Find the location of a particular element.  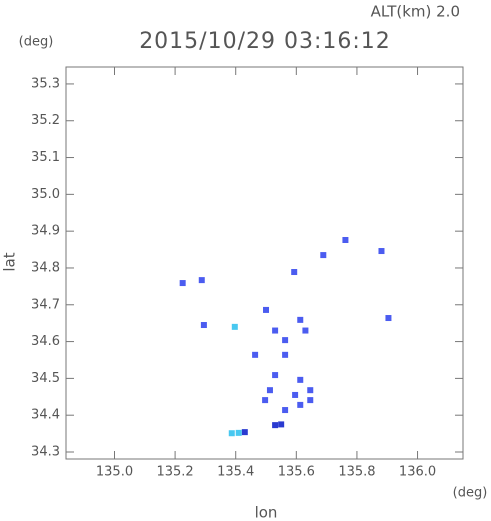

y-axis-label: lat is located at coordinates (10, 261).